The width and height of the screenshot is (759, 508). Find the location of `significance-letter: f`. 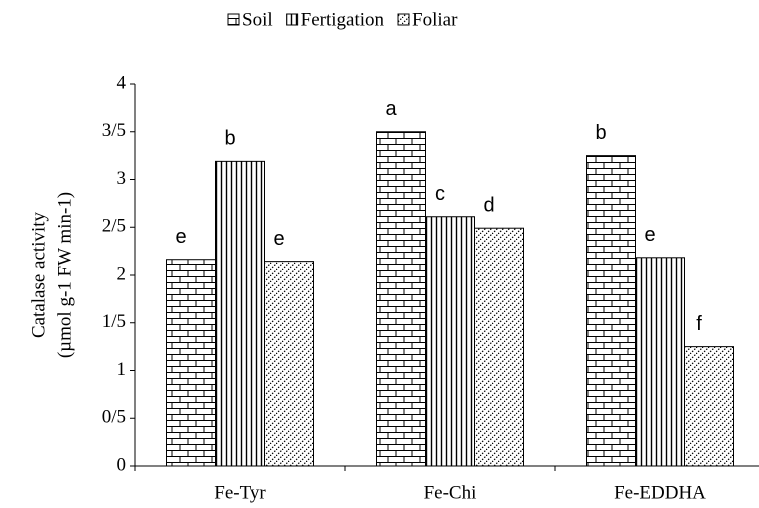

significance-letter: f is located at coordinates (699, 324).